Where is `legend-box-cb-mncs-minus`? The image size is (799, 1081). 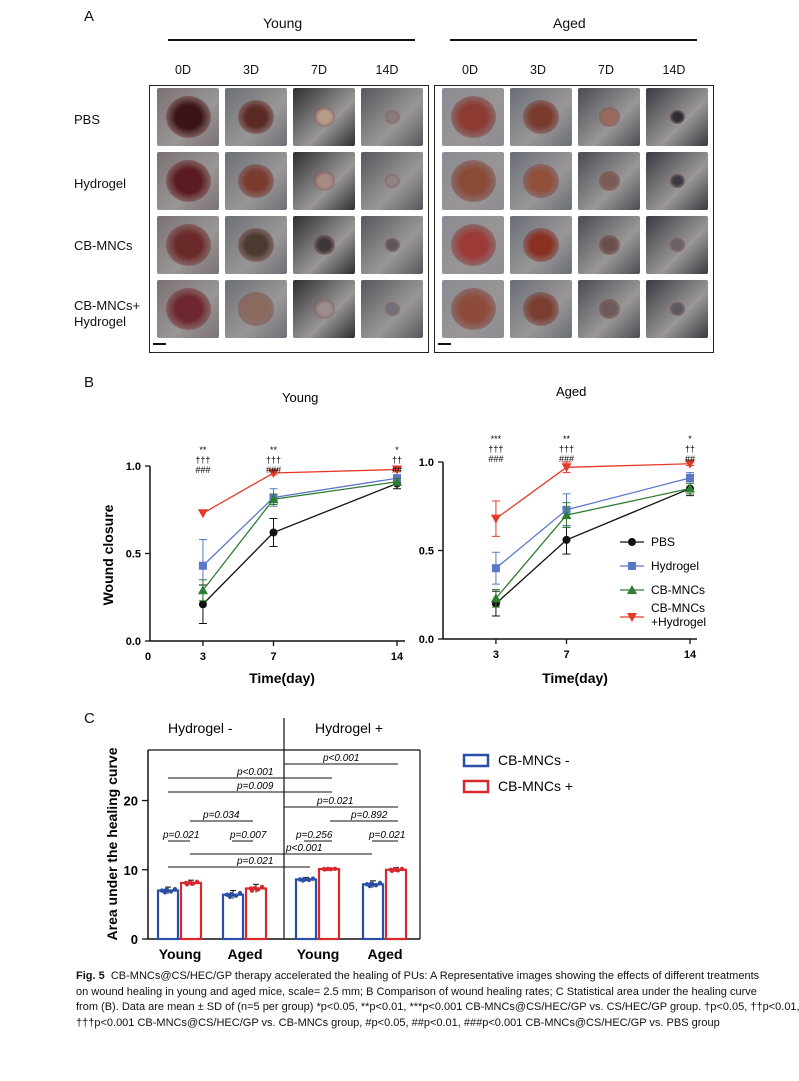
legend-box-cb-mncs-minus is located at coordinates (476, 760).